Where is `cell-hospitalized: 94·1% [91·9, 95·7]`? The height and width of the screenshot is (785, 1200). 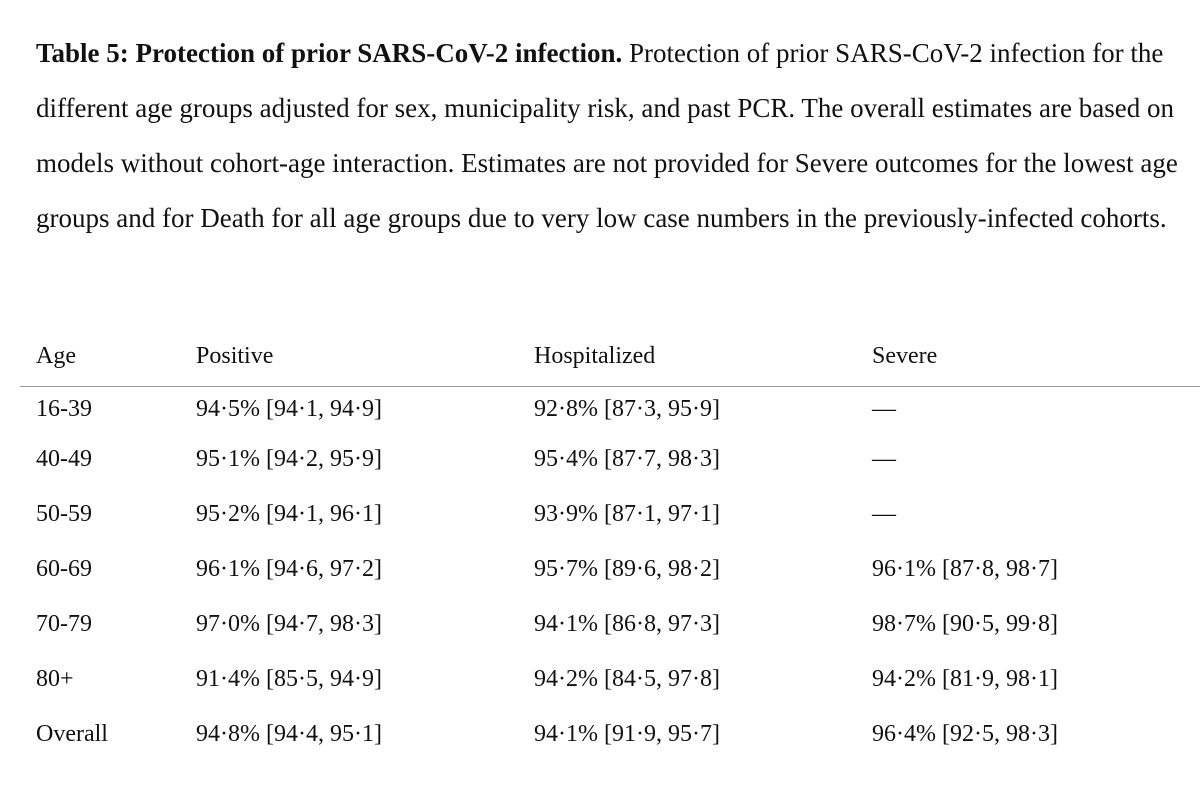 cell-hospitalized: 94·1% [91·9, 95·7] is located at coordinates (627, 734).